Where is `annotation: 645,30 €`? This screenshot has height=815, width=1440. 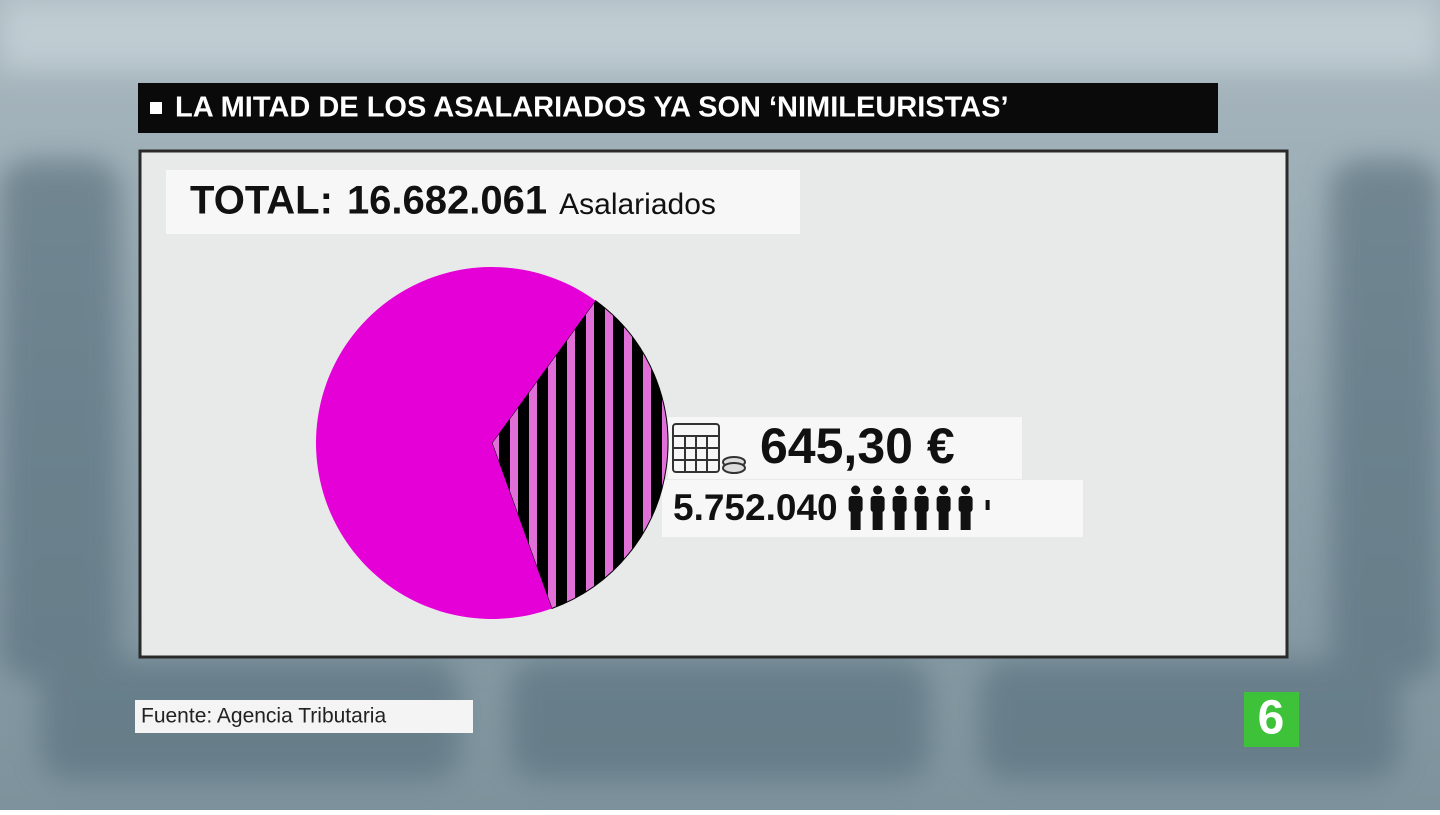 annotation: 645,30 € is located at coordinates (857, 446).